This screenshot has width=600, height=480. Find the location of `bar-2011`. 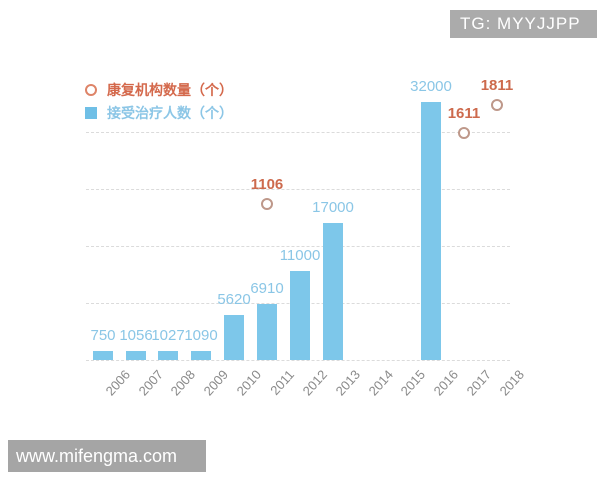

bar-2011 is located at coordinates (267, 332).